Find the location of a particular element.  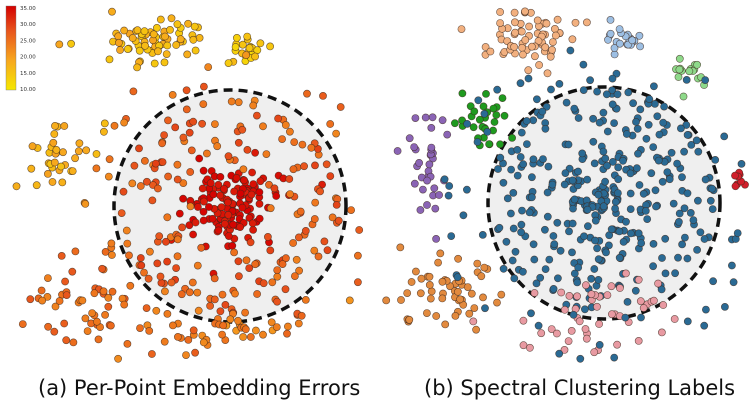

colorbar-tick-label: 25.00 is located at coordinates (28, 41).